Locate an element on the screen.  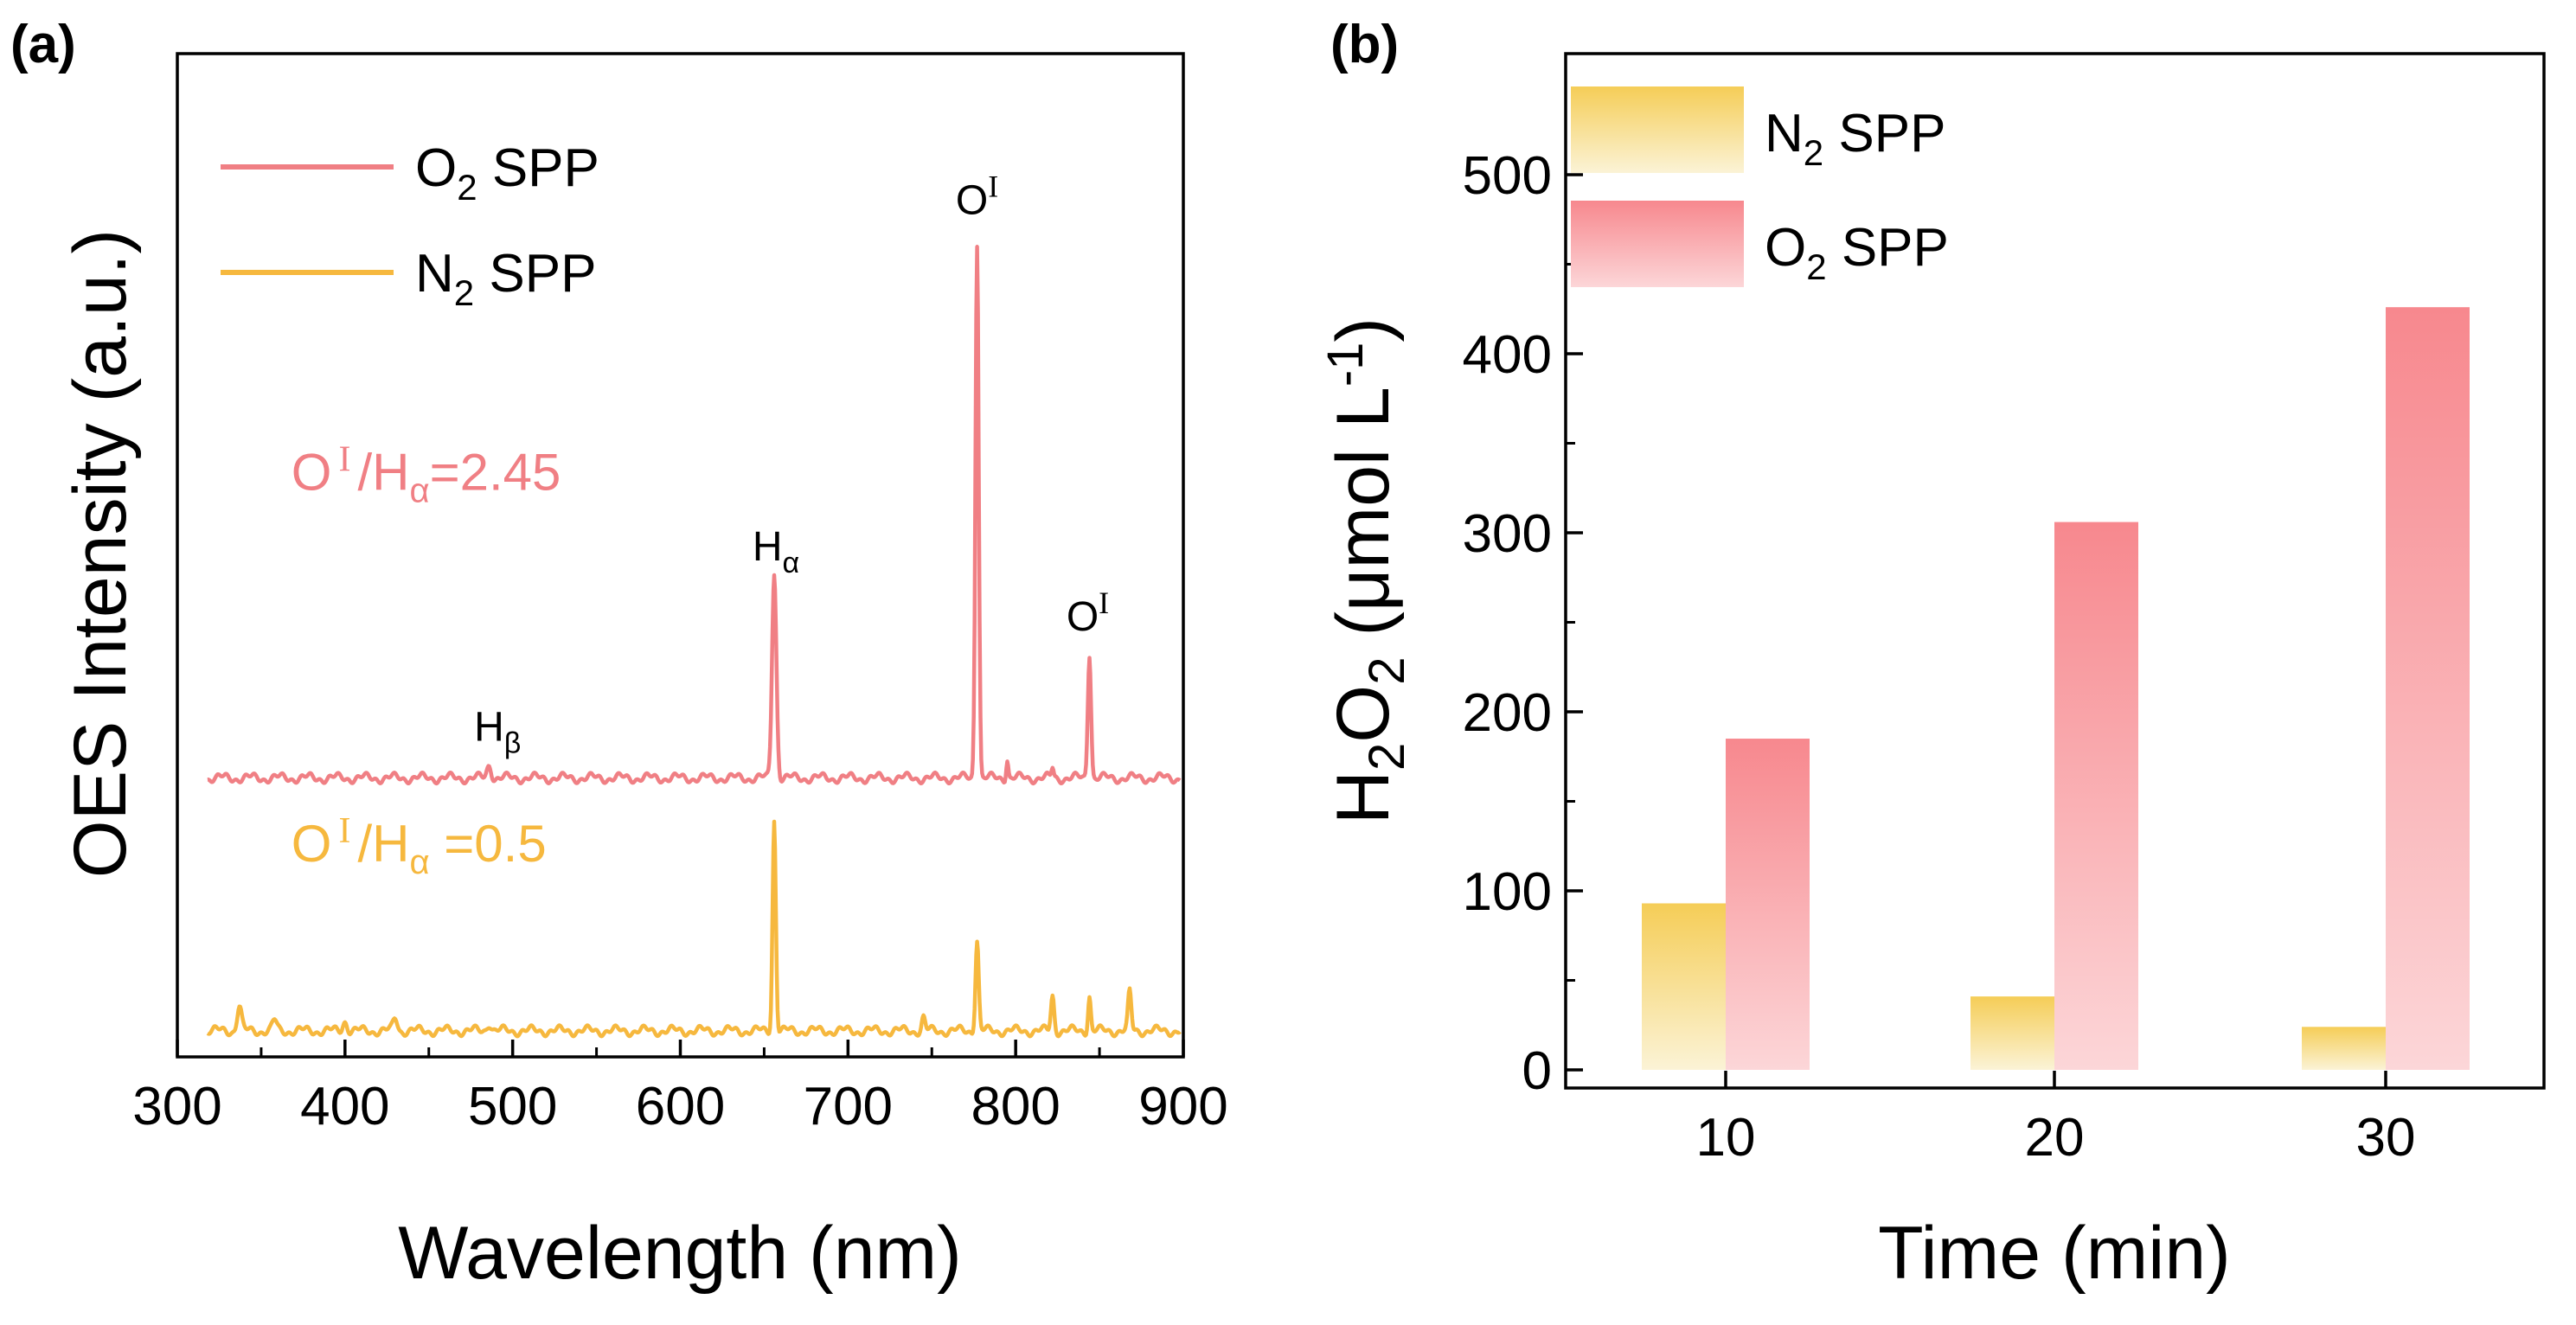
spectrum-line-n2 is located at coordinates (694, 929).